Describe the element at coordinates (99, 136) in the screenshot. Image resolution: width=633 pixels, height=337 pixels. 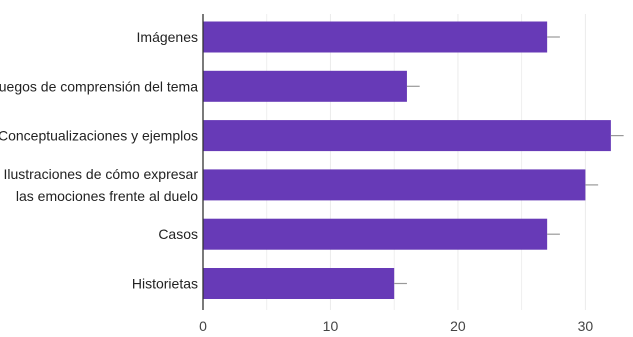
I see `category-label: Conceptualizaciones y ejemplos` at that location.